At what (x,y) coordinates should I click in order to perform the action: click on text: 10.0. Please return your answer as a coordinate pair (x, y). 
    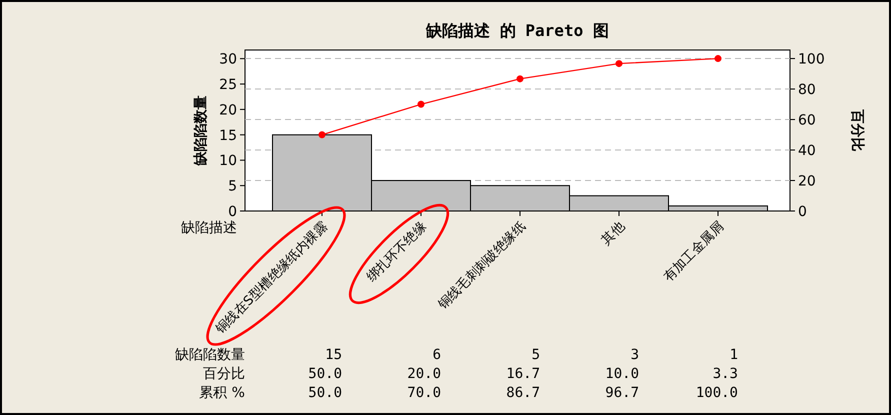
    Looking at the image, I should click on (622, 374).